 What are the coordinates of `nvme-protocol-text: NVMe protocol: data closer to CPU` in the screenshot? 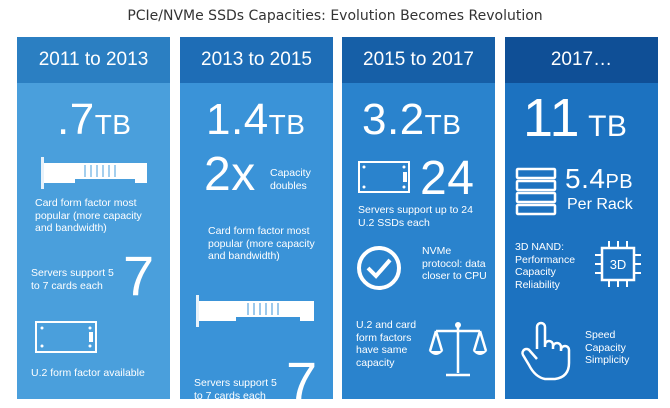 It's located at (454, 263).